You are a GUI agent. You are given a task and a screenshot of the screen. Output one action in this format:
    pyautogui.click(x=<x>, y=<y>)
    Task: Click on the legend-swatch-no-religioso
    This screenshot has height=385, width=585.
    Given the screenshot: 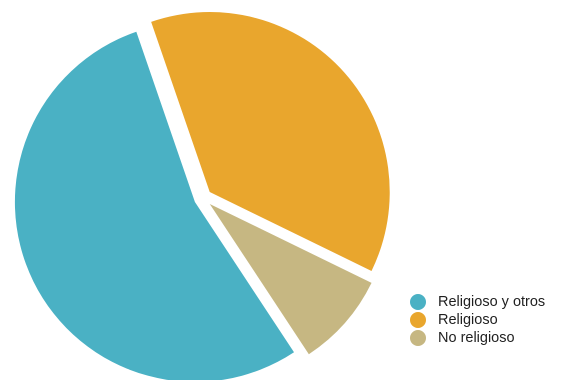 What is the action you would take?
    pyautogui.click(x=418, y=338)
    